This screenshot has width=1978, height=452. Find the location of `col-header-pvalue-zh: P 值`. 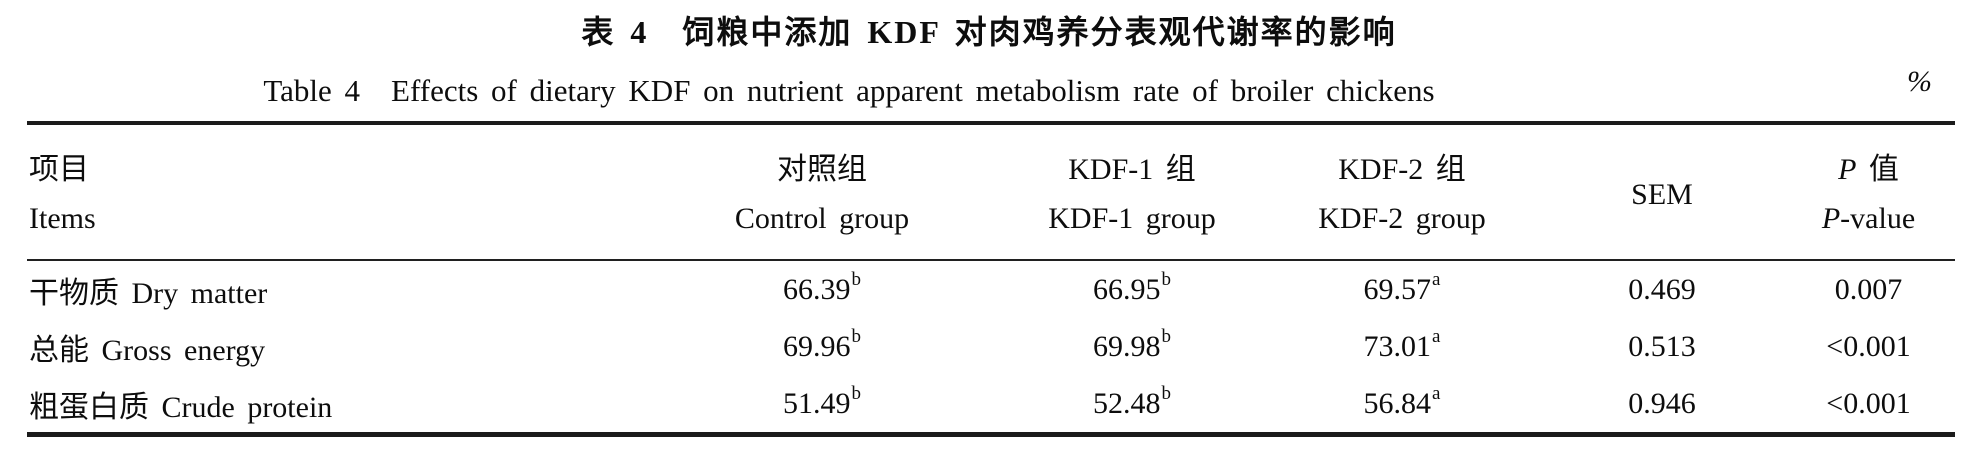

col-header-pvalue-zh: P 值 is located at coordinates (1868, 169).